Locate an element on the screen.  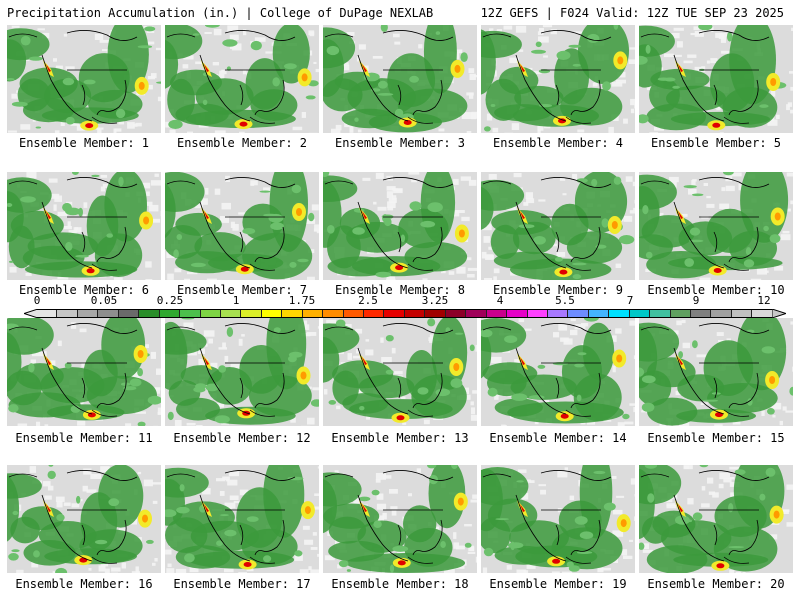
member-caption-4: Ensemble Member: 4 is located at coordinates (558, 143).